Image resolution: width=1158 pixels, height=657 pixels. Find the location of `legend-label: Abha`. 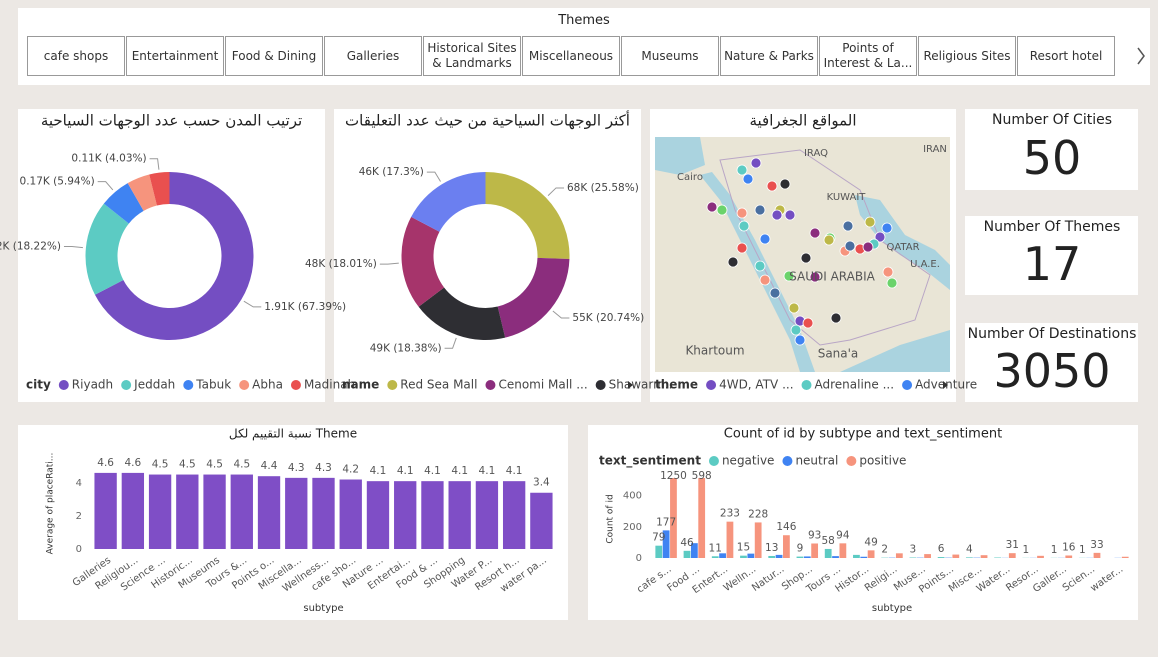

legend-label: Abha is located at coordinates (267, 385).